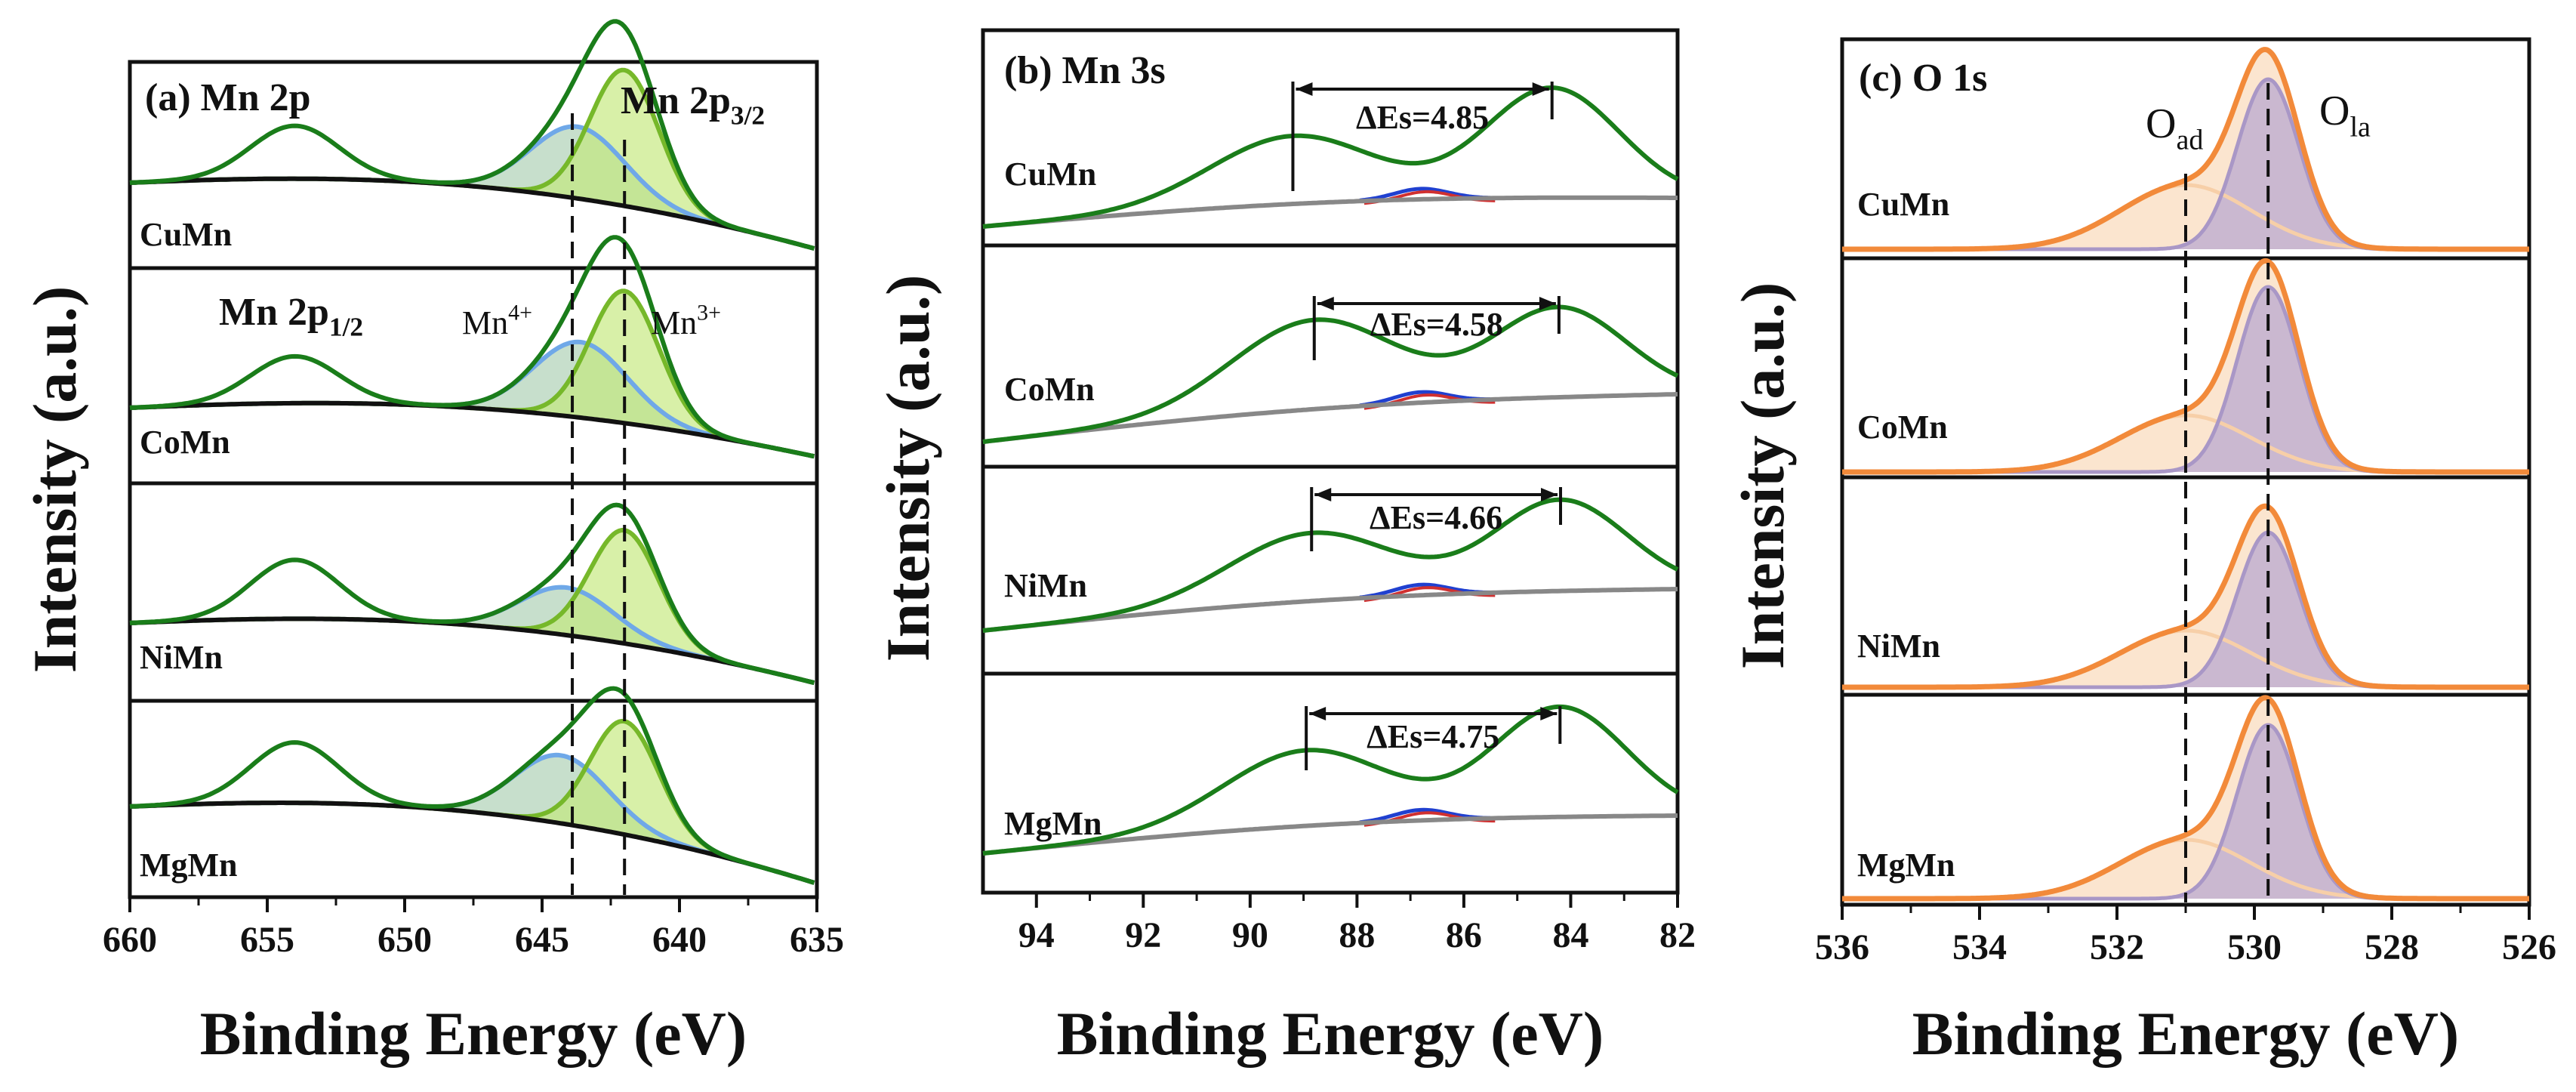 This screenshot has height=1092, width=2576. What do you see at coordinates (1923, 78) in the screenshot?
I see `panel-c-title: (c) O 1s` at bounding box center [1923, 78].